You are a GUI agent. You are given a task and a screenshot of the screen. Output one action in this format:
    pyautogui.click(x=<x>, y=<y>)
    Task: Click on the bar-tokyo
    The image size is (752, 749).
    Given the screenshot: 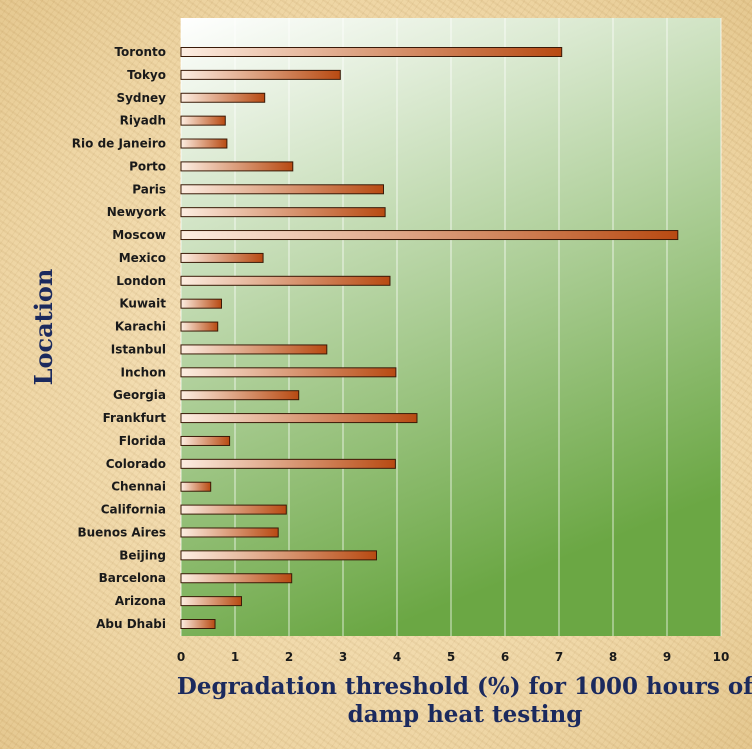 What is the action you would take?
    pyautogui.click(x=260, y=74)
    